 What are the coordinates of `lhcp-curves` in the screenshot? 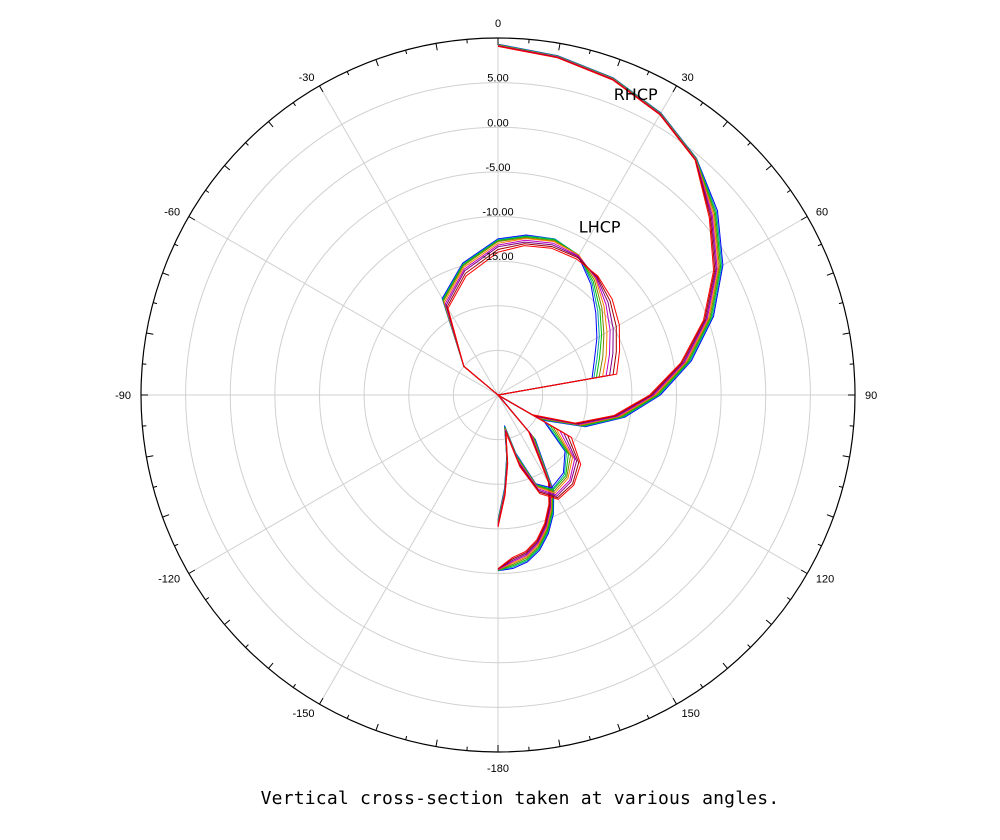 It's located at (531, 381).